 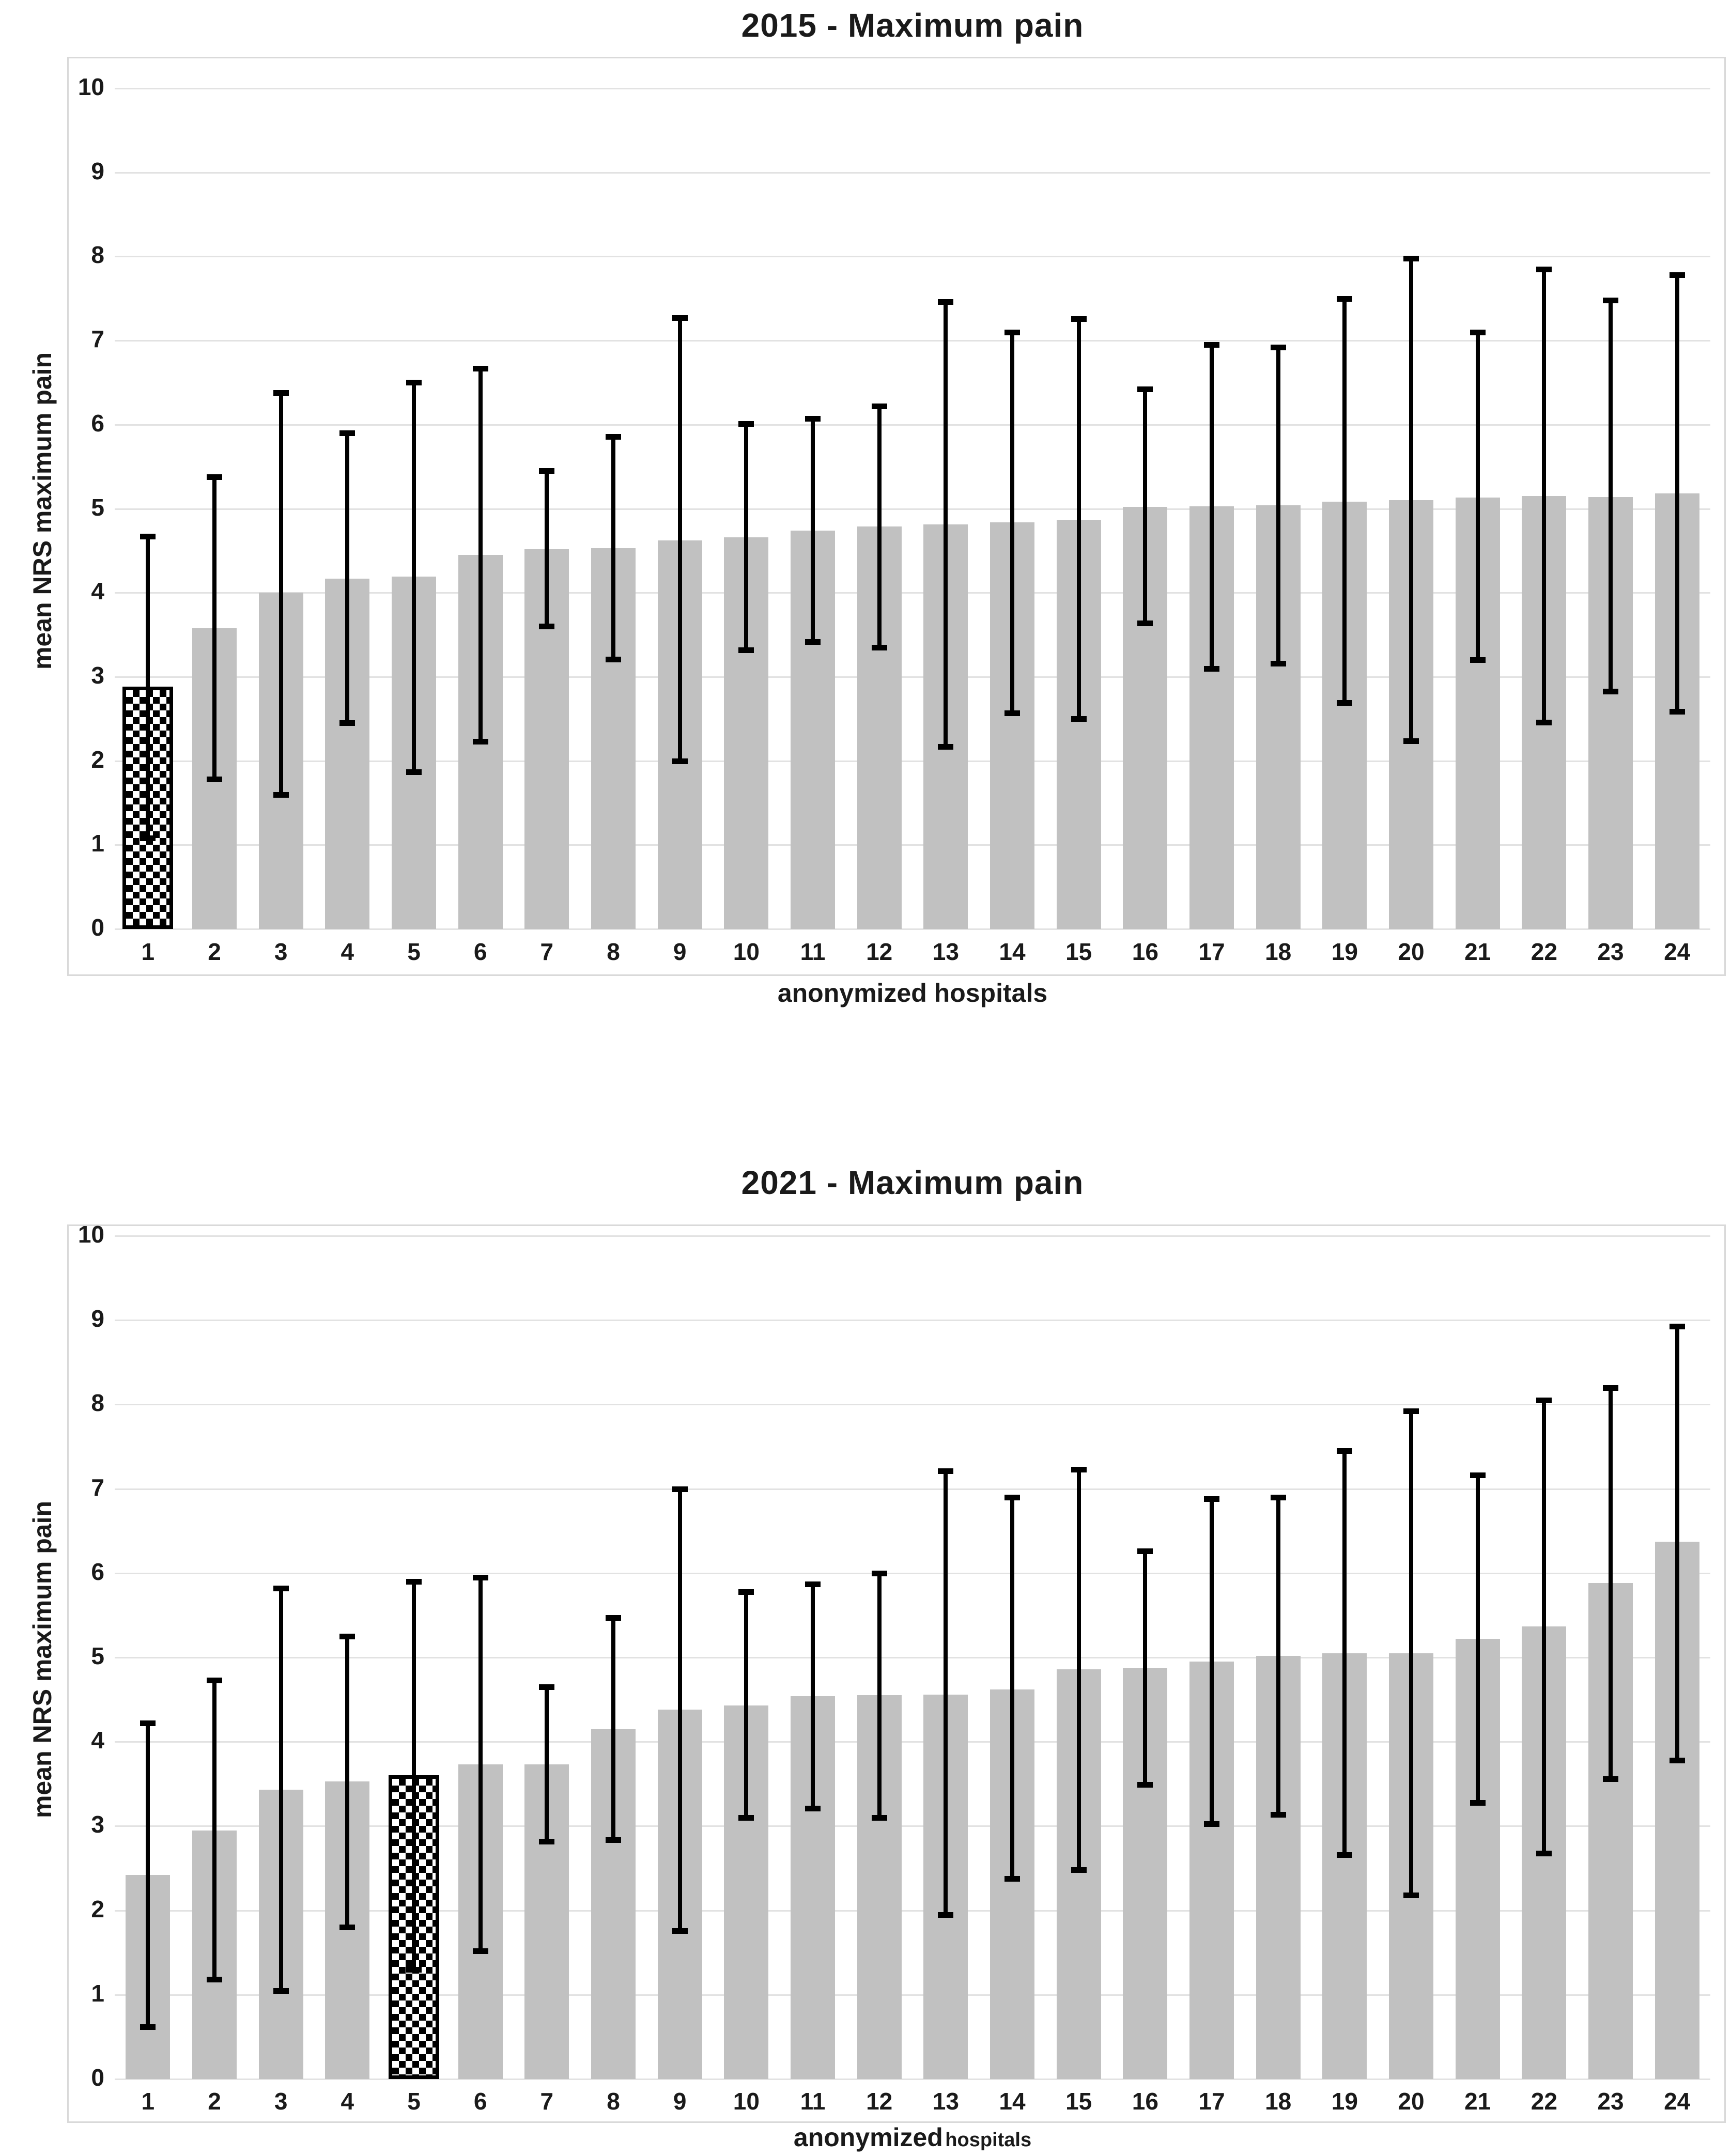 What do you see at coordinates (1344, 2101) in the screenshot?
I see `x-tick-label-hospital-19: 19` at bounding box center [1344, 2101].